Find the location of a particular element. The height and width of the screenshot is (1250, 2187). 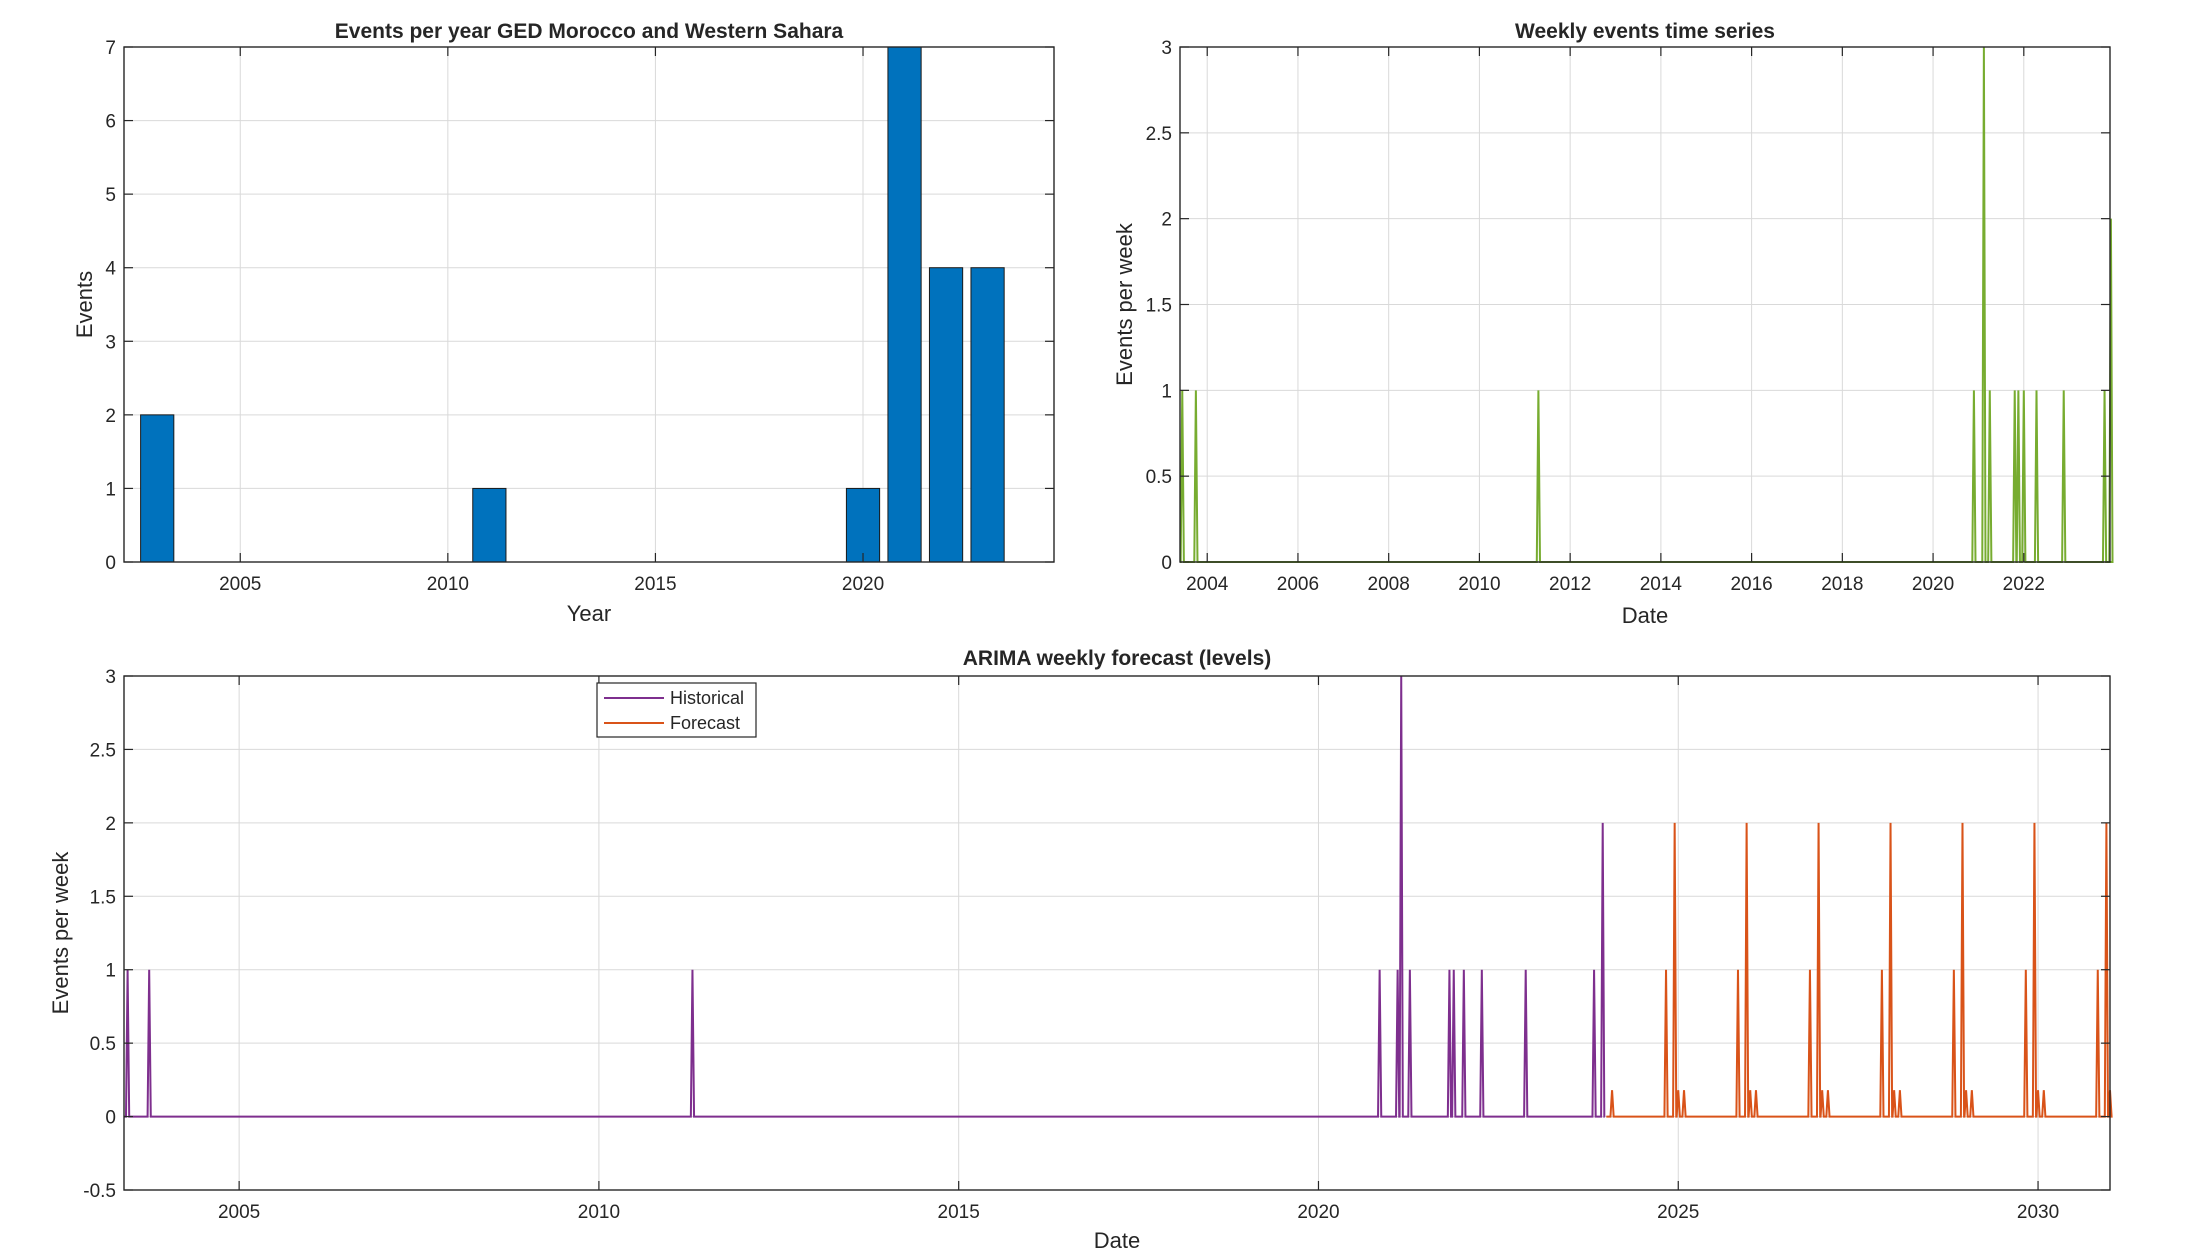

y-tick-label: 4 is located at coordinates (110, 269).